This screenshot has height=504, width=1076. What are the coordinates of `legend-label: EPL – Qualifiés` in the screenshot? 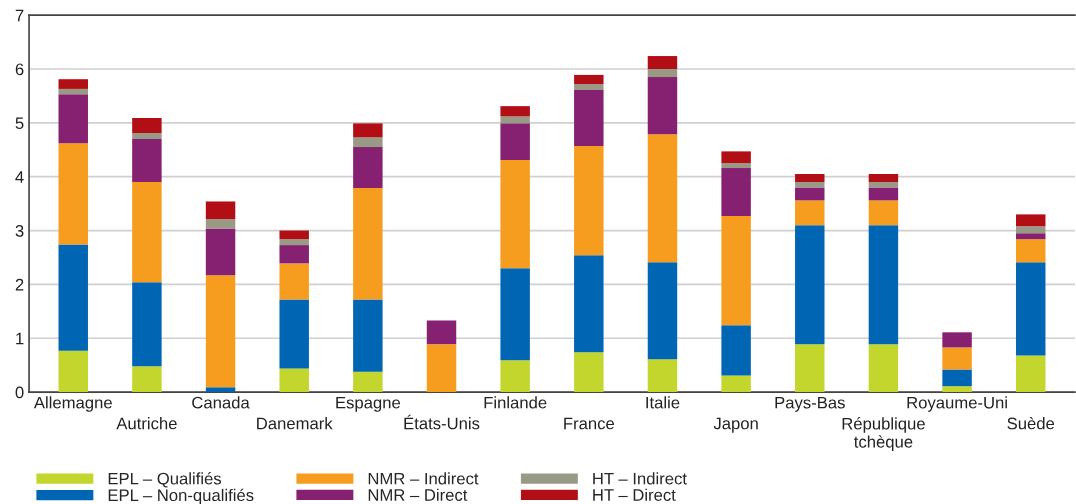 It's located at (165, 480).